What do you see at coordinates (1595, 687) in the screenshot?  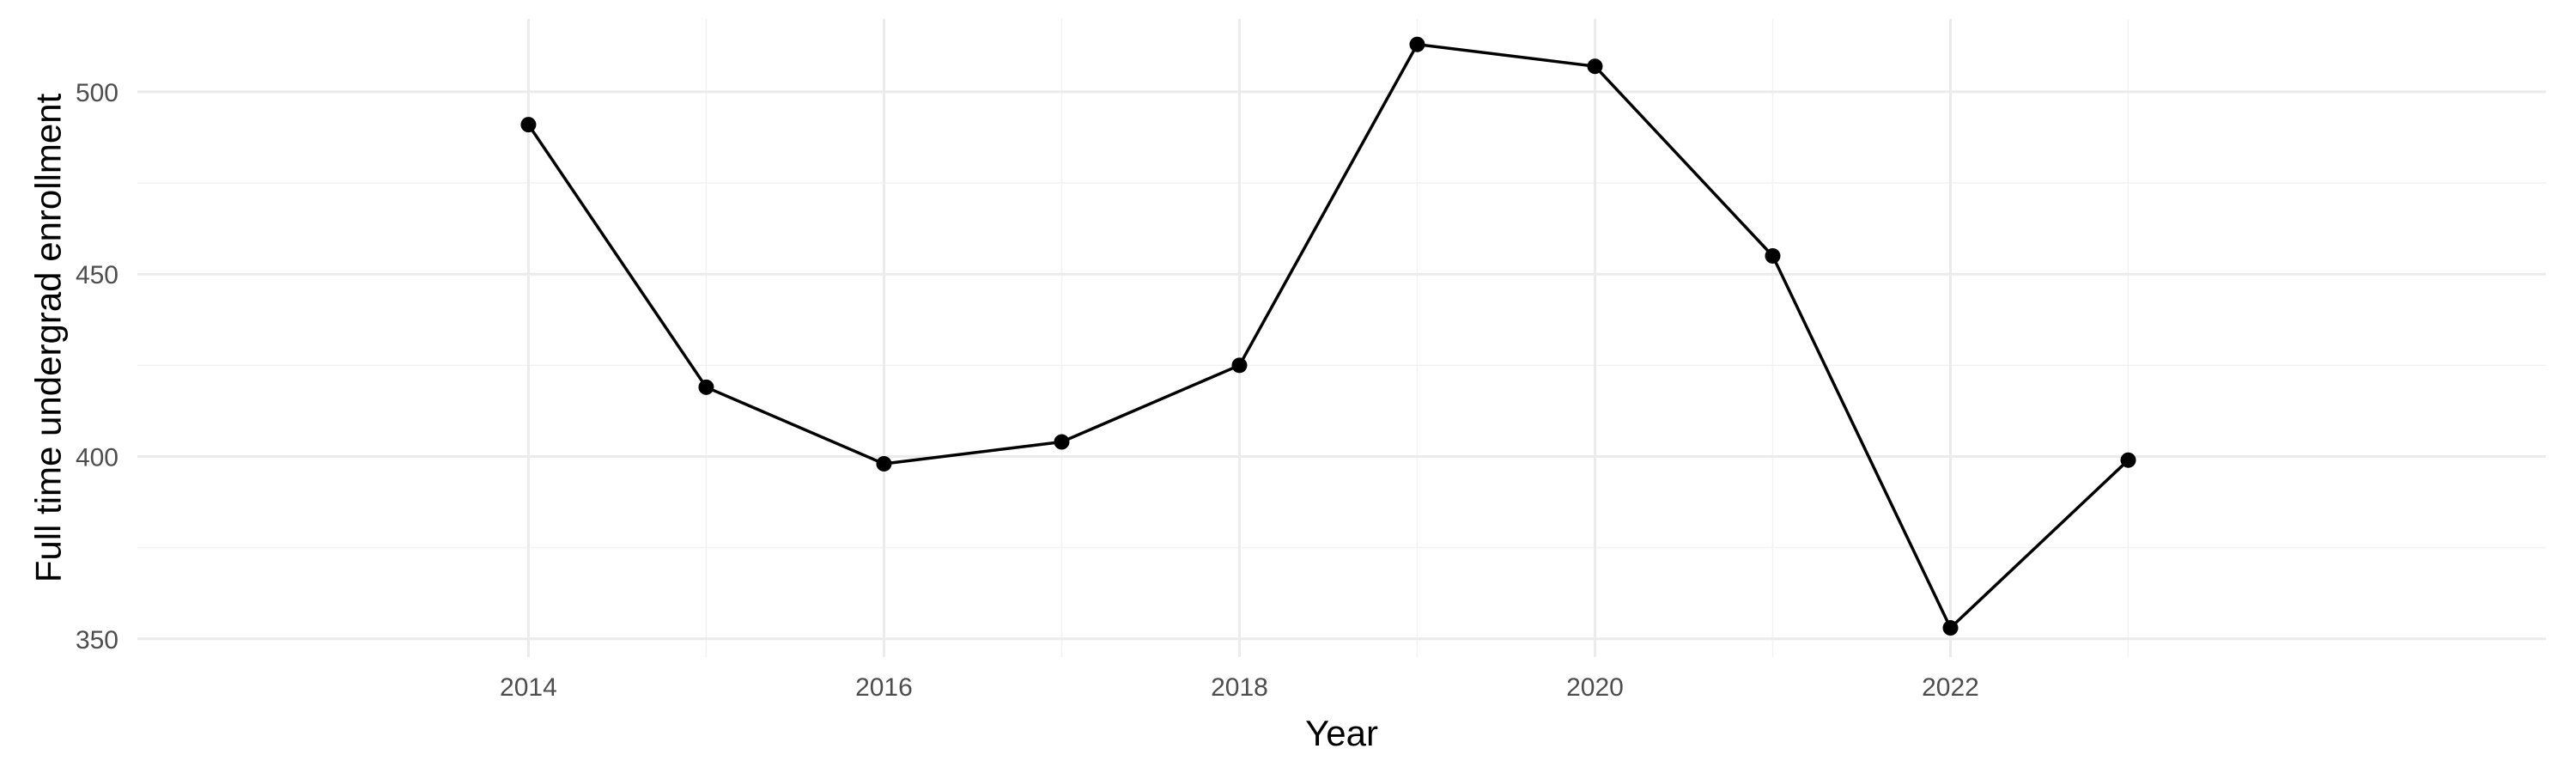 I see `x-tick-label: 2020` at bounding box center [1595, 687].